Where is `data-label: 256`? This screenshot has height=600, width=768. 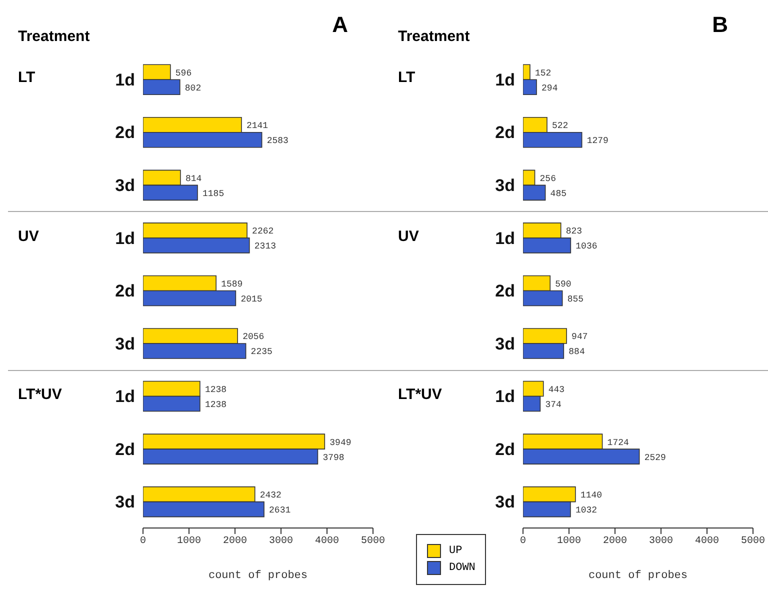 data-label: 256 is located at coordinates (548, 179).